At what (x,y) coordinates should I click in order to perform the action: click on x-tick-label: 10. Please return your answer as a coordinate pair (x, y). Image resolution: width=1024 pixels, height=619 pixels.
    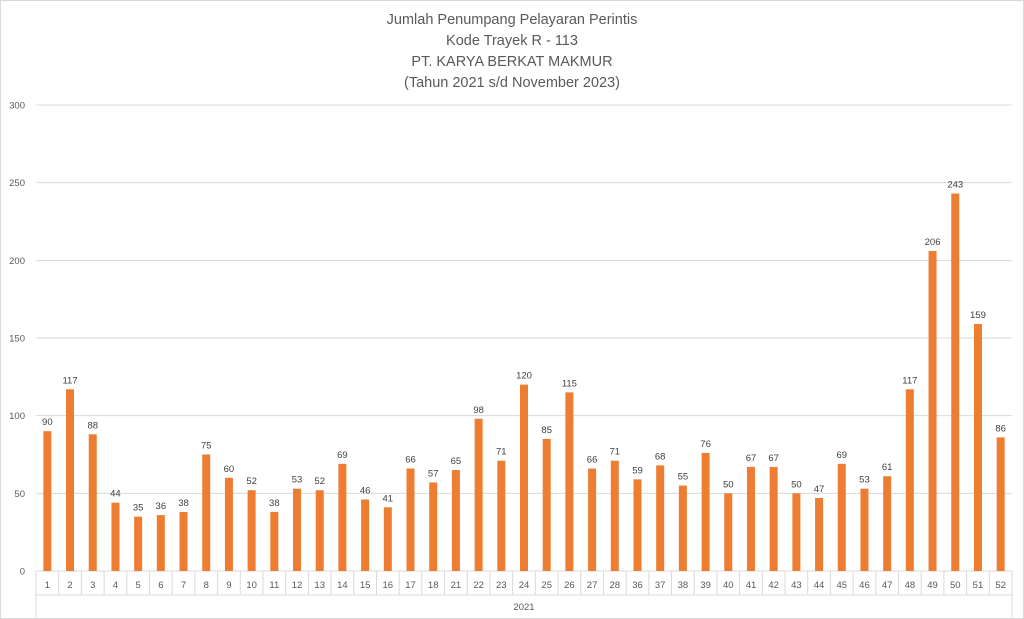
    Looking at the image, I should click on (251, 585).